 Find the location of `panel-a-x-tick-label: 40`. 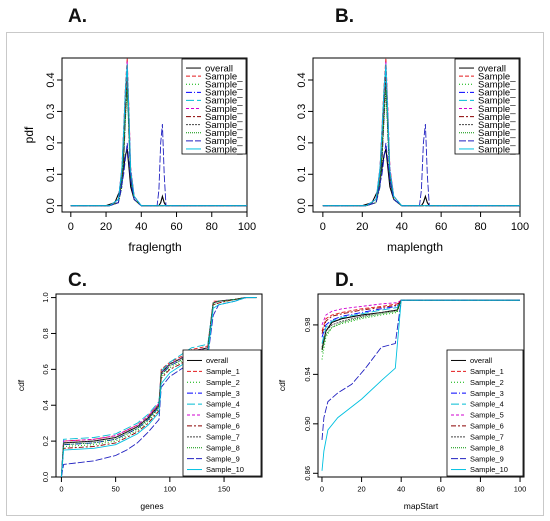

panel-a-x-tick-label: 40 is located at coordinates (141, 227).